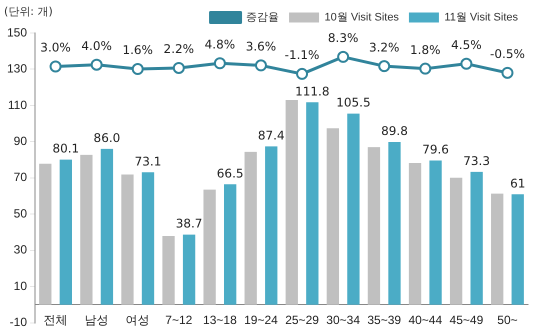 The width and height of the screenshot is (538, 333). What do you see at coordinates (343, 38) in the screenshot?
I see `data-label: 8.3%` at bounding box center [343, 38].